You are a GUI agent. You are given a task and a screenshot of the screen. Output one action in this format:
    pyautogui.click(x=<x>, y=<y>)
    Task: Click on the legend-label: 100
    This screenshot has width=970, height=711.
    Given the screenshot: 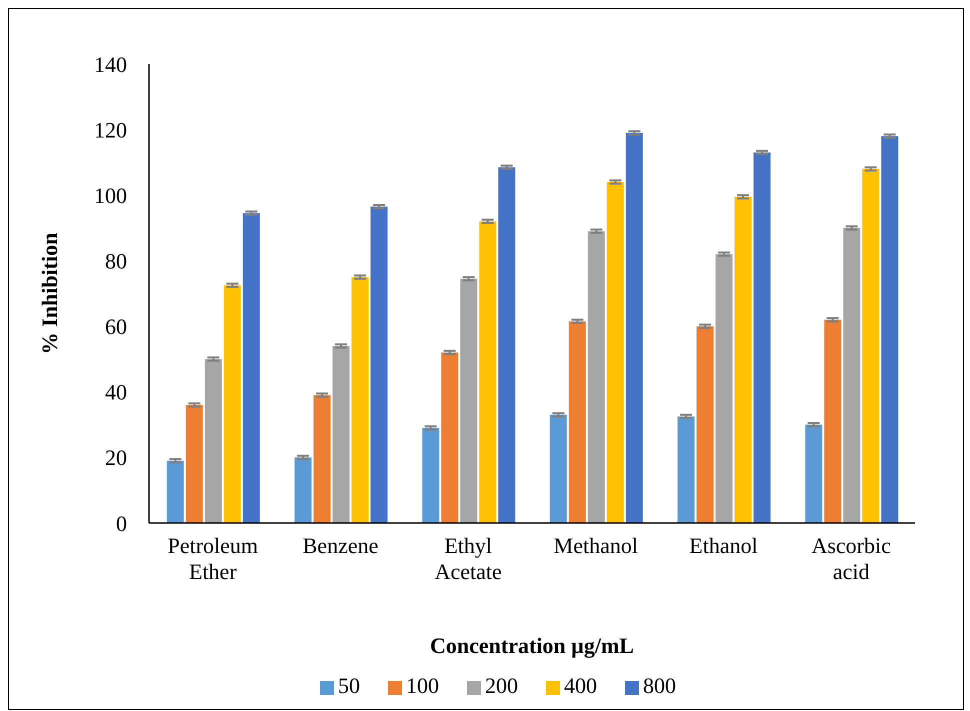 What is the action you would take?
    pyautogui.click(x=422, y=685)
    